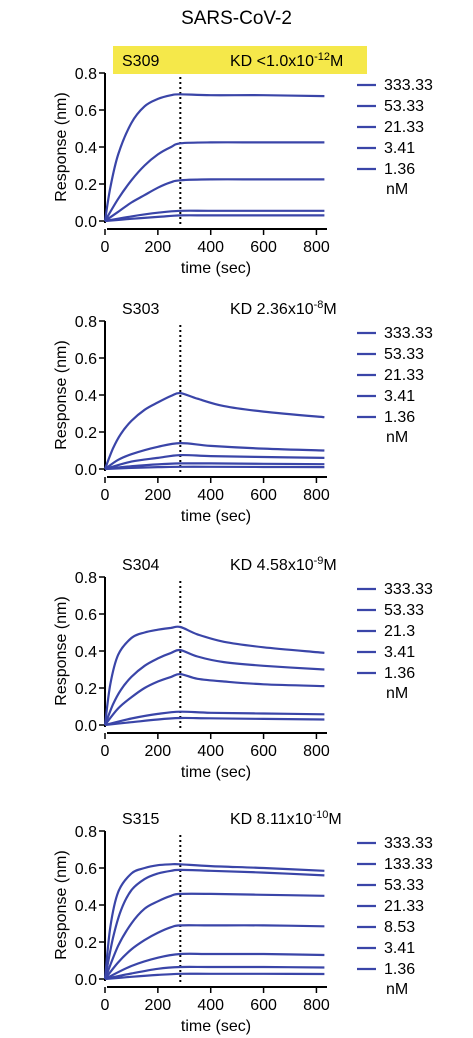 This screenshot has height=1038, width=473. Describe the element at coordinates (399, 631) in the screenshot. I see `legend-label: 21.3` at that location.